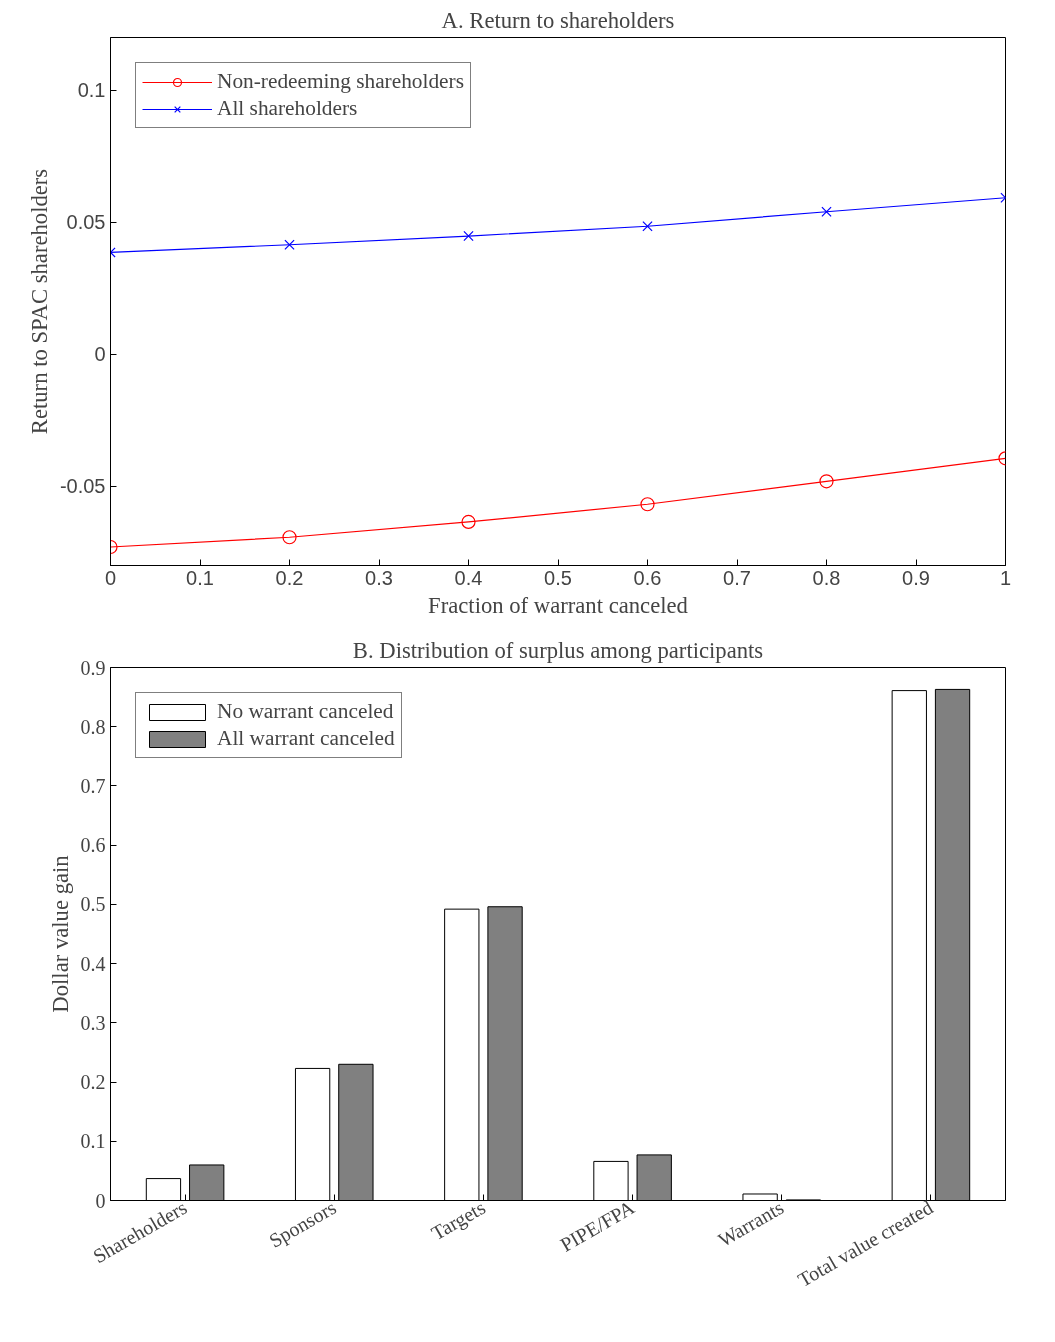 The height and width of the screenshot is (1342, 1055). What do you see at coordinates (93, 845) in the screenshot?
I see `y-tick-label: 0.6` at bounding box center [93, 845].